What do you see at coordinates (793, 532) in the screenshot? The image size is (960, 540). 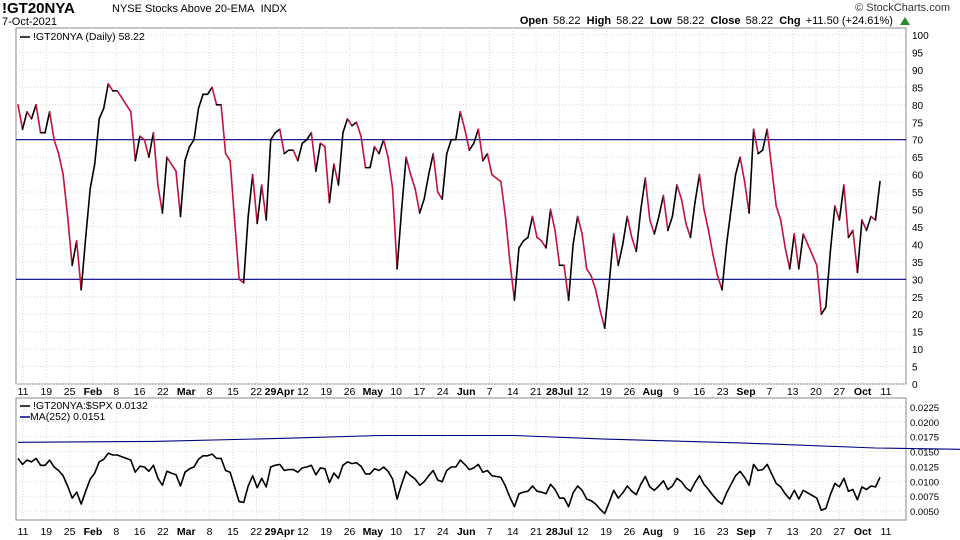 I see `ratio-x-tick-label: 13` at bounding box center [793, 532].